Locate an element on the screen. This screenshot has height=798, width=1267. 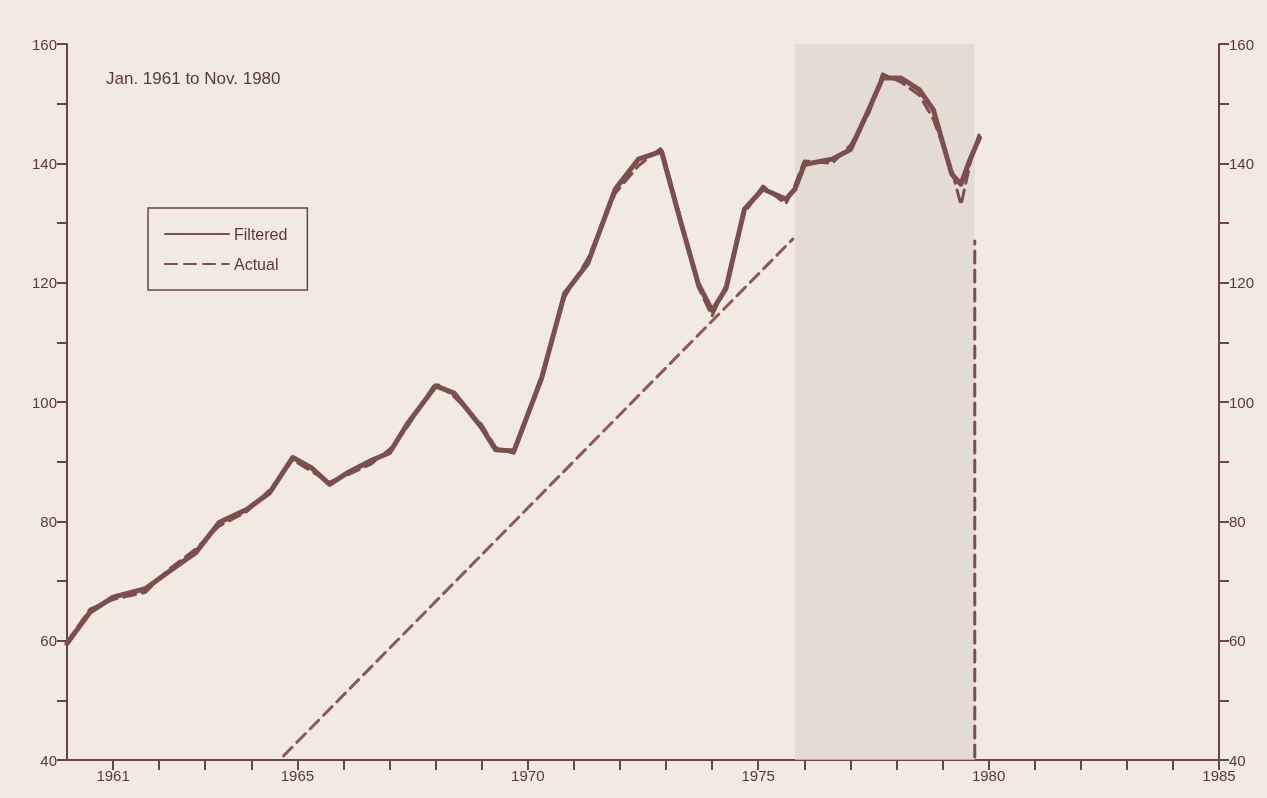
y2-tick-label: 120 is located at coordinates (1242, 283).